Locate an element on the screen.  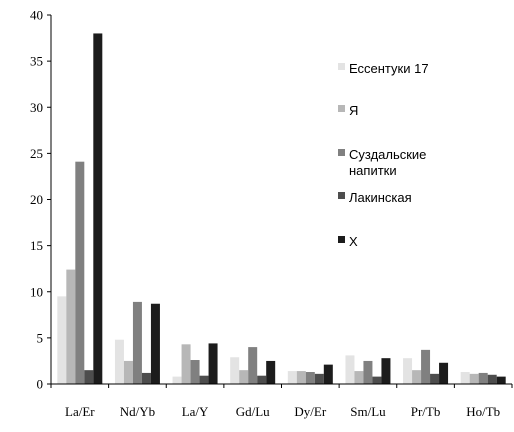
legend-label: Х is located at coordinates (353, 241).